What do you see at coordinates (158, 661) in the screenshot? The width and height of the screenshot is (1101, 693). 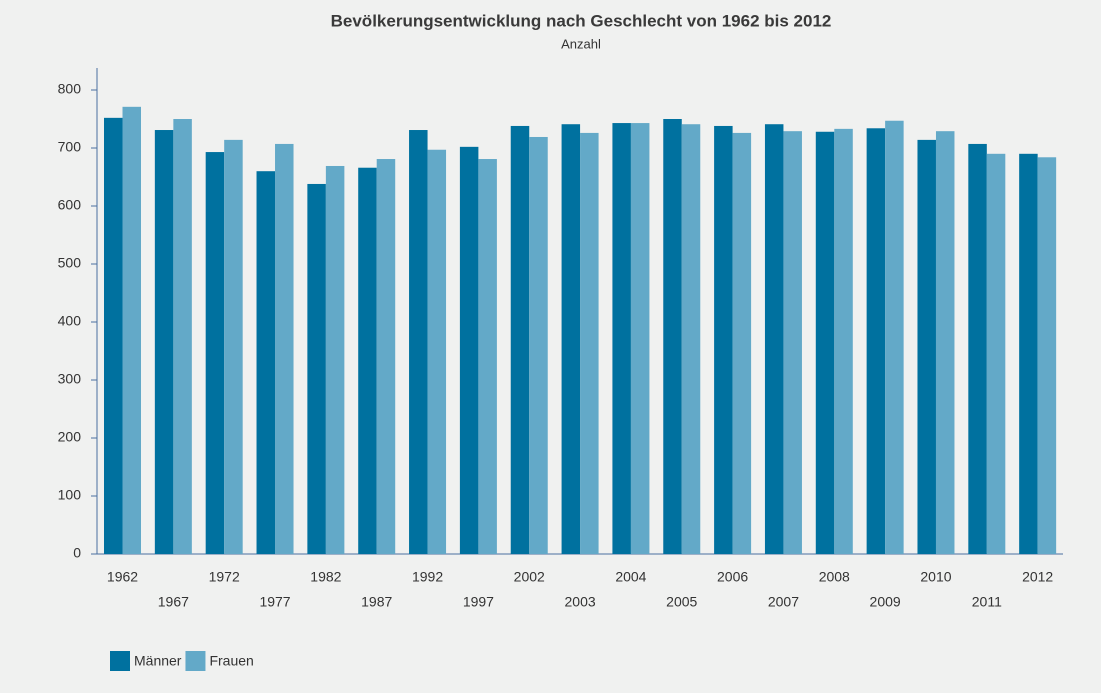 I see `legend-label: Männer` at bounding box center [158, 661].